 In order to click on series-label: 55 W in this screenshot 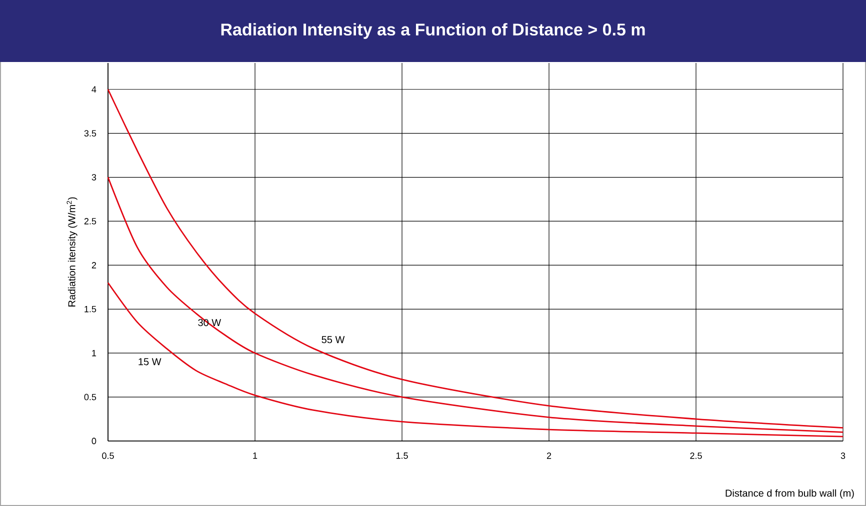, I will do `click(333, 340)`.